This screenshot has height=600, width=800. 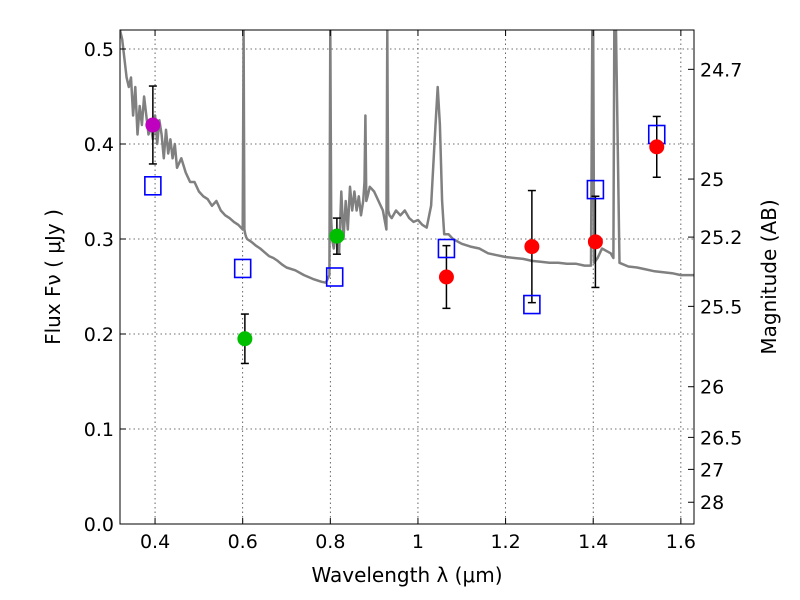 What do you see at coordinates (712, 180) in the screenshot?
I see `mag-tick-label: 25` at bounding box center [712, 180].